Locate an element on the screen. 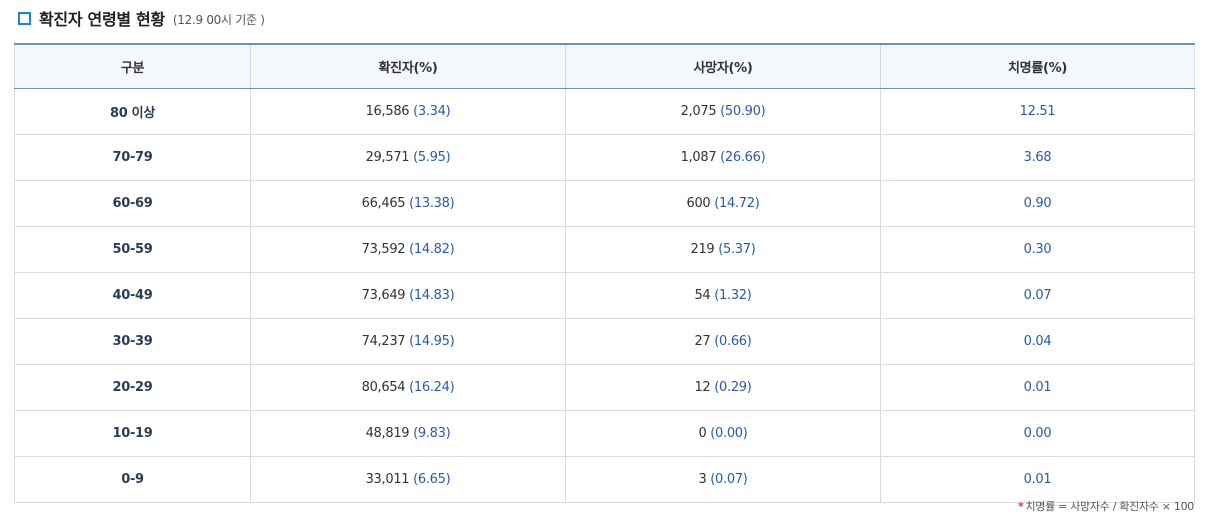 The width and height of the screenshot is (1216, 523). confirmed-count: 16,586 is located at coordinates (387, 111).